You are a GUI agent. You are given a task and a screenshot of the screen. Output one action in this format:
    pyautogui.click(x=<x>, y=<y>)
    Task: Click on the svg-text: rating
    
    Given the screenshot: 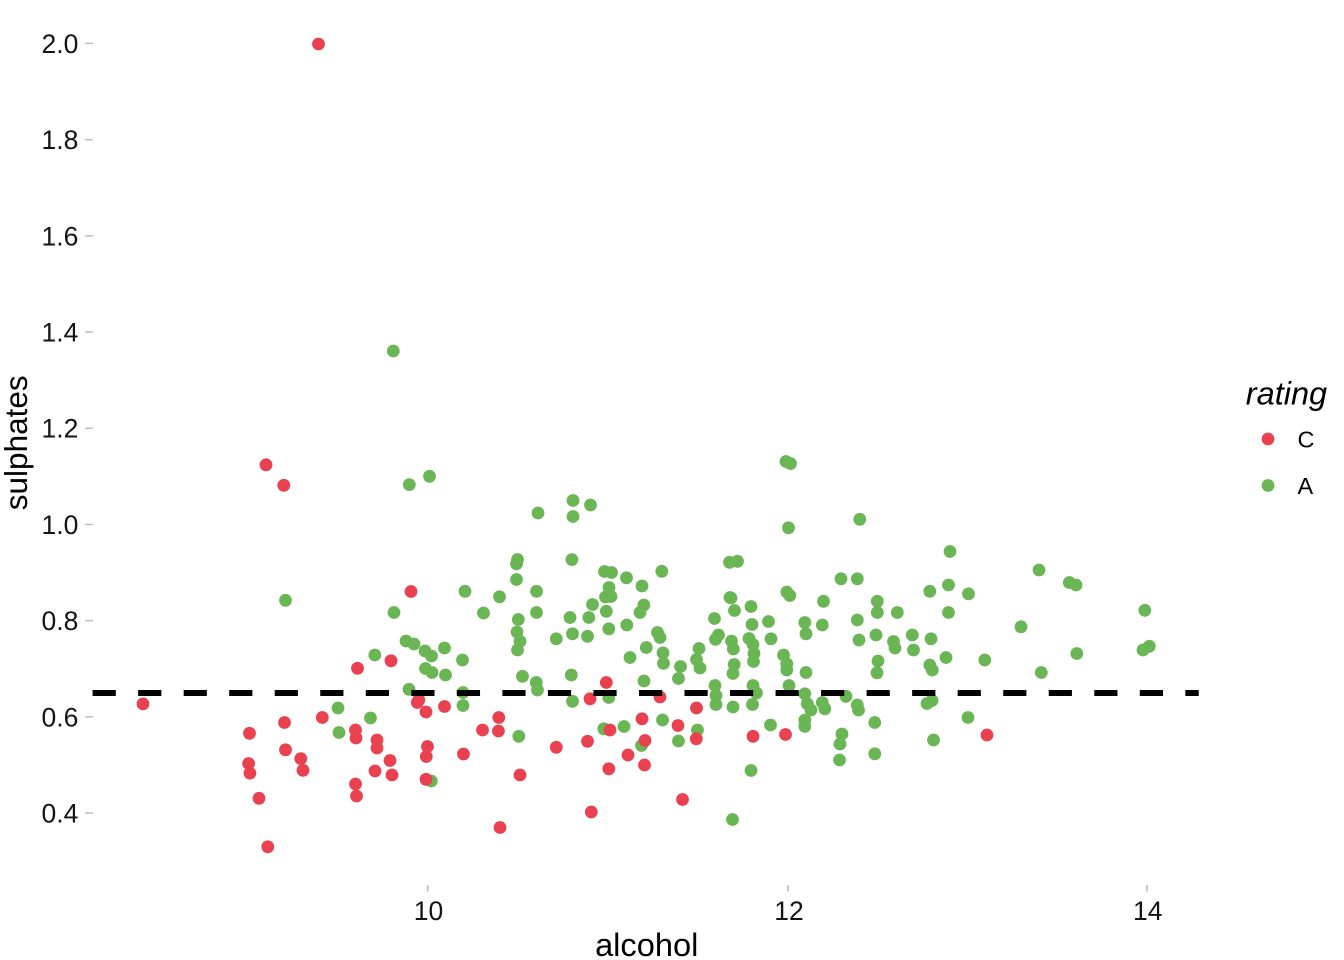 What is the action you would take?
    pyautogui.click(x=1286, y=394)
    